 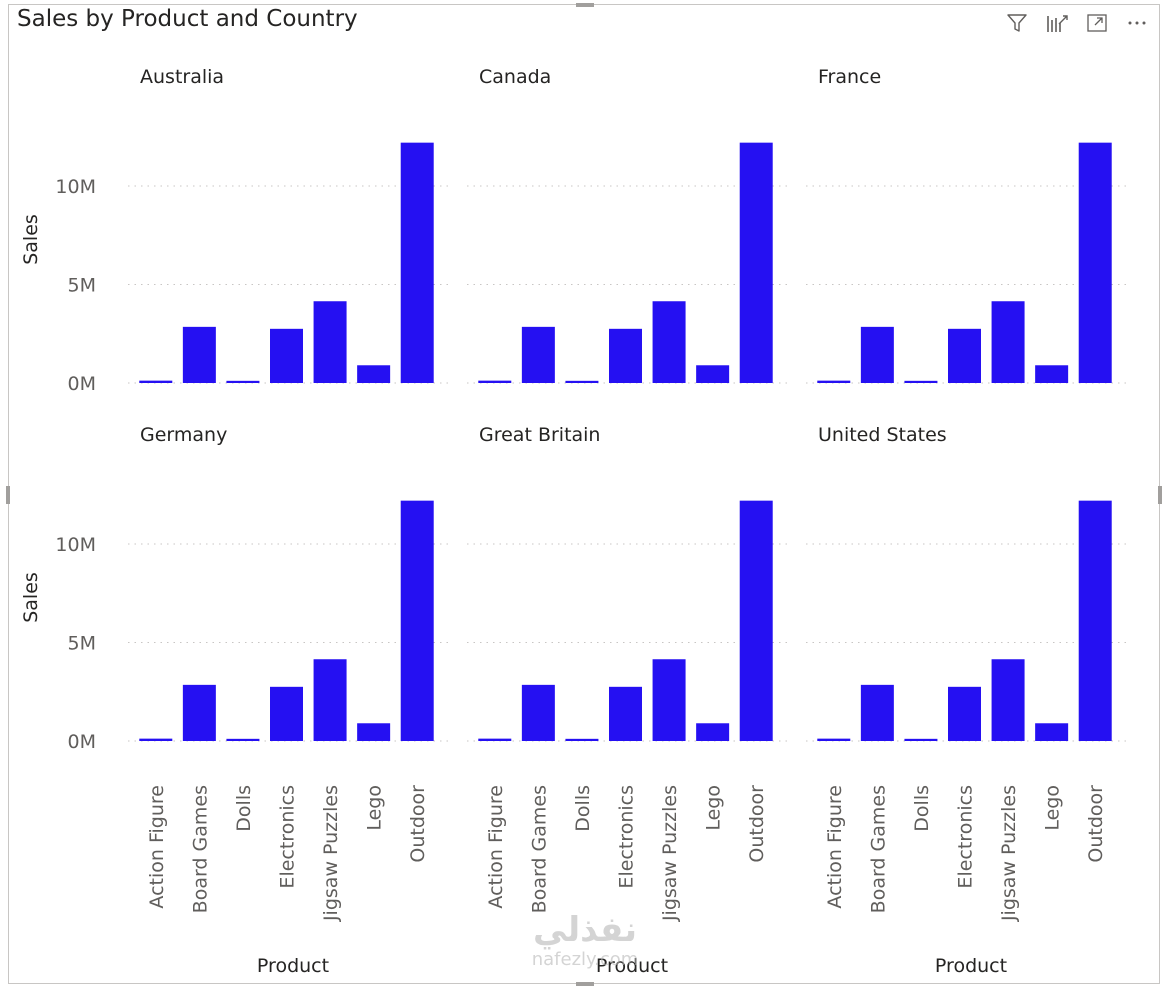 I want to click on bar-canada-lego, so click(x=713, y=374).